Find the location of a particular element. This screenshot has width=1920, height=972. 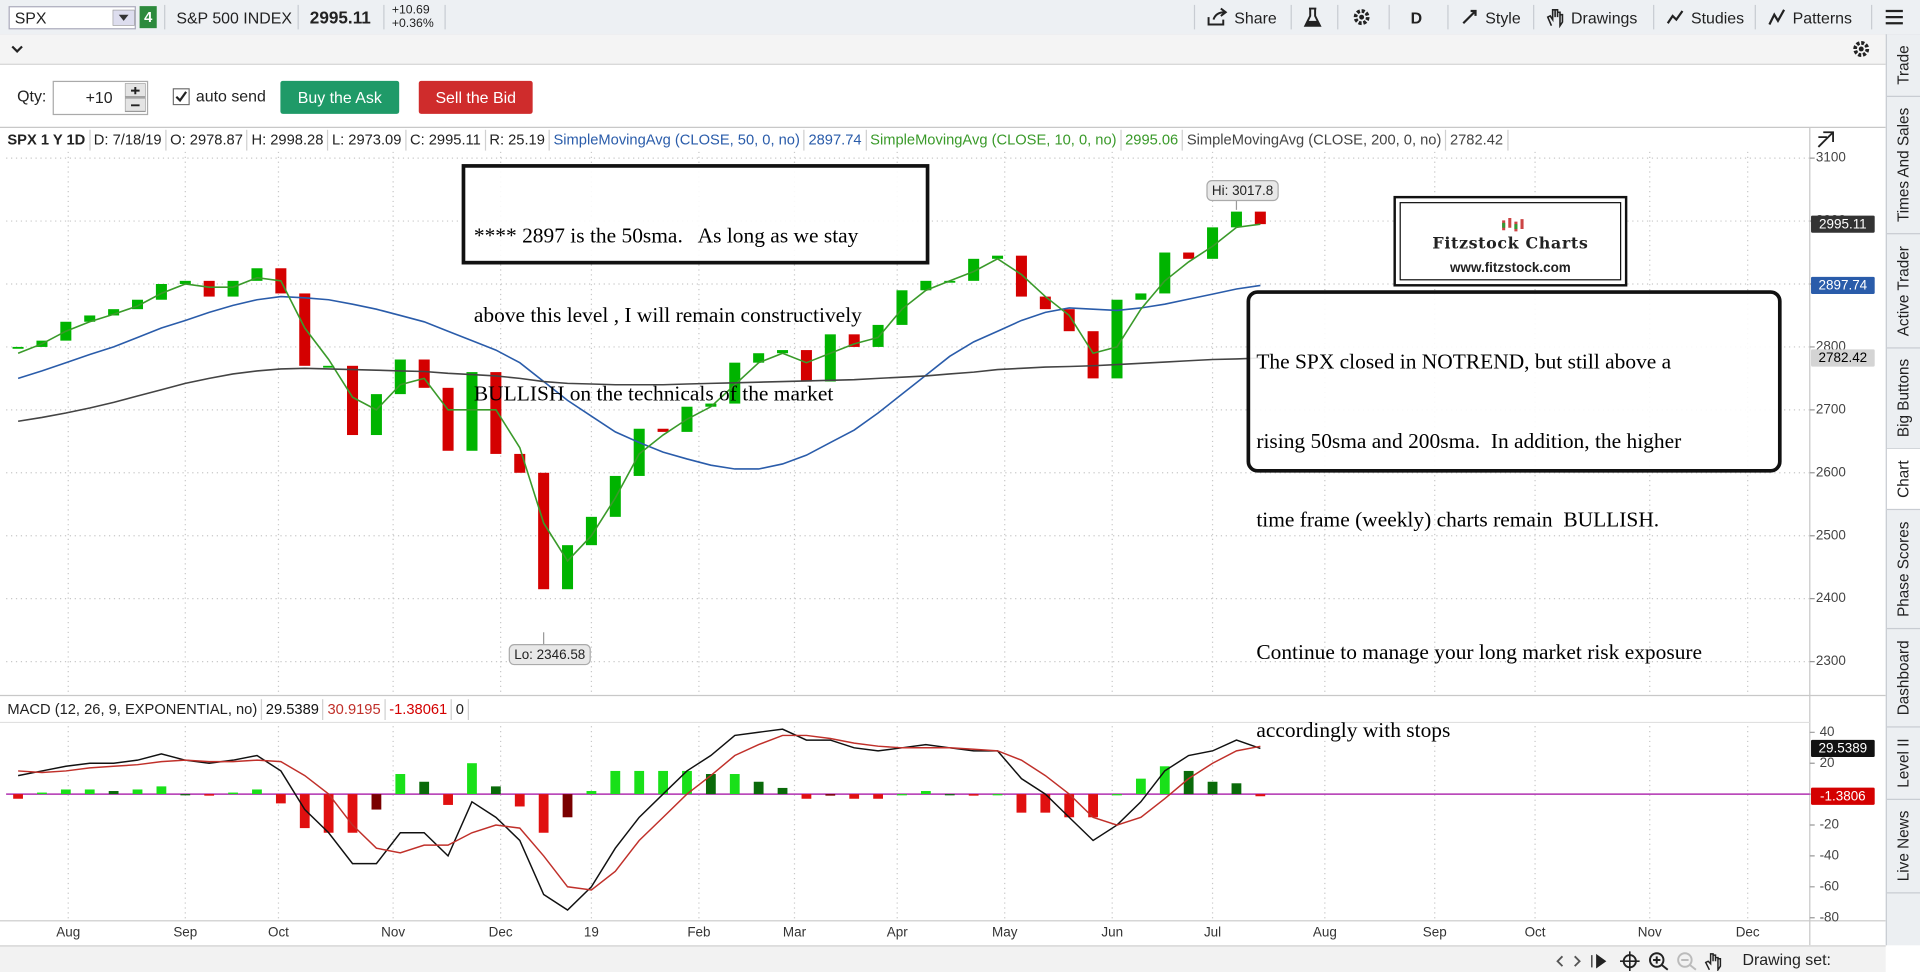

logo-icon is located at coordinates (1513, 224).